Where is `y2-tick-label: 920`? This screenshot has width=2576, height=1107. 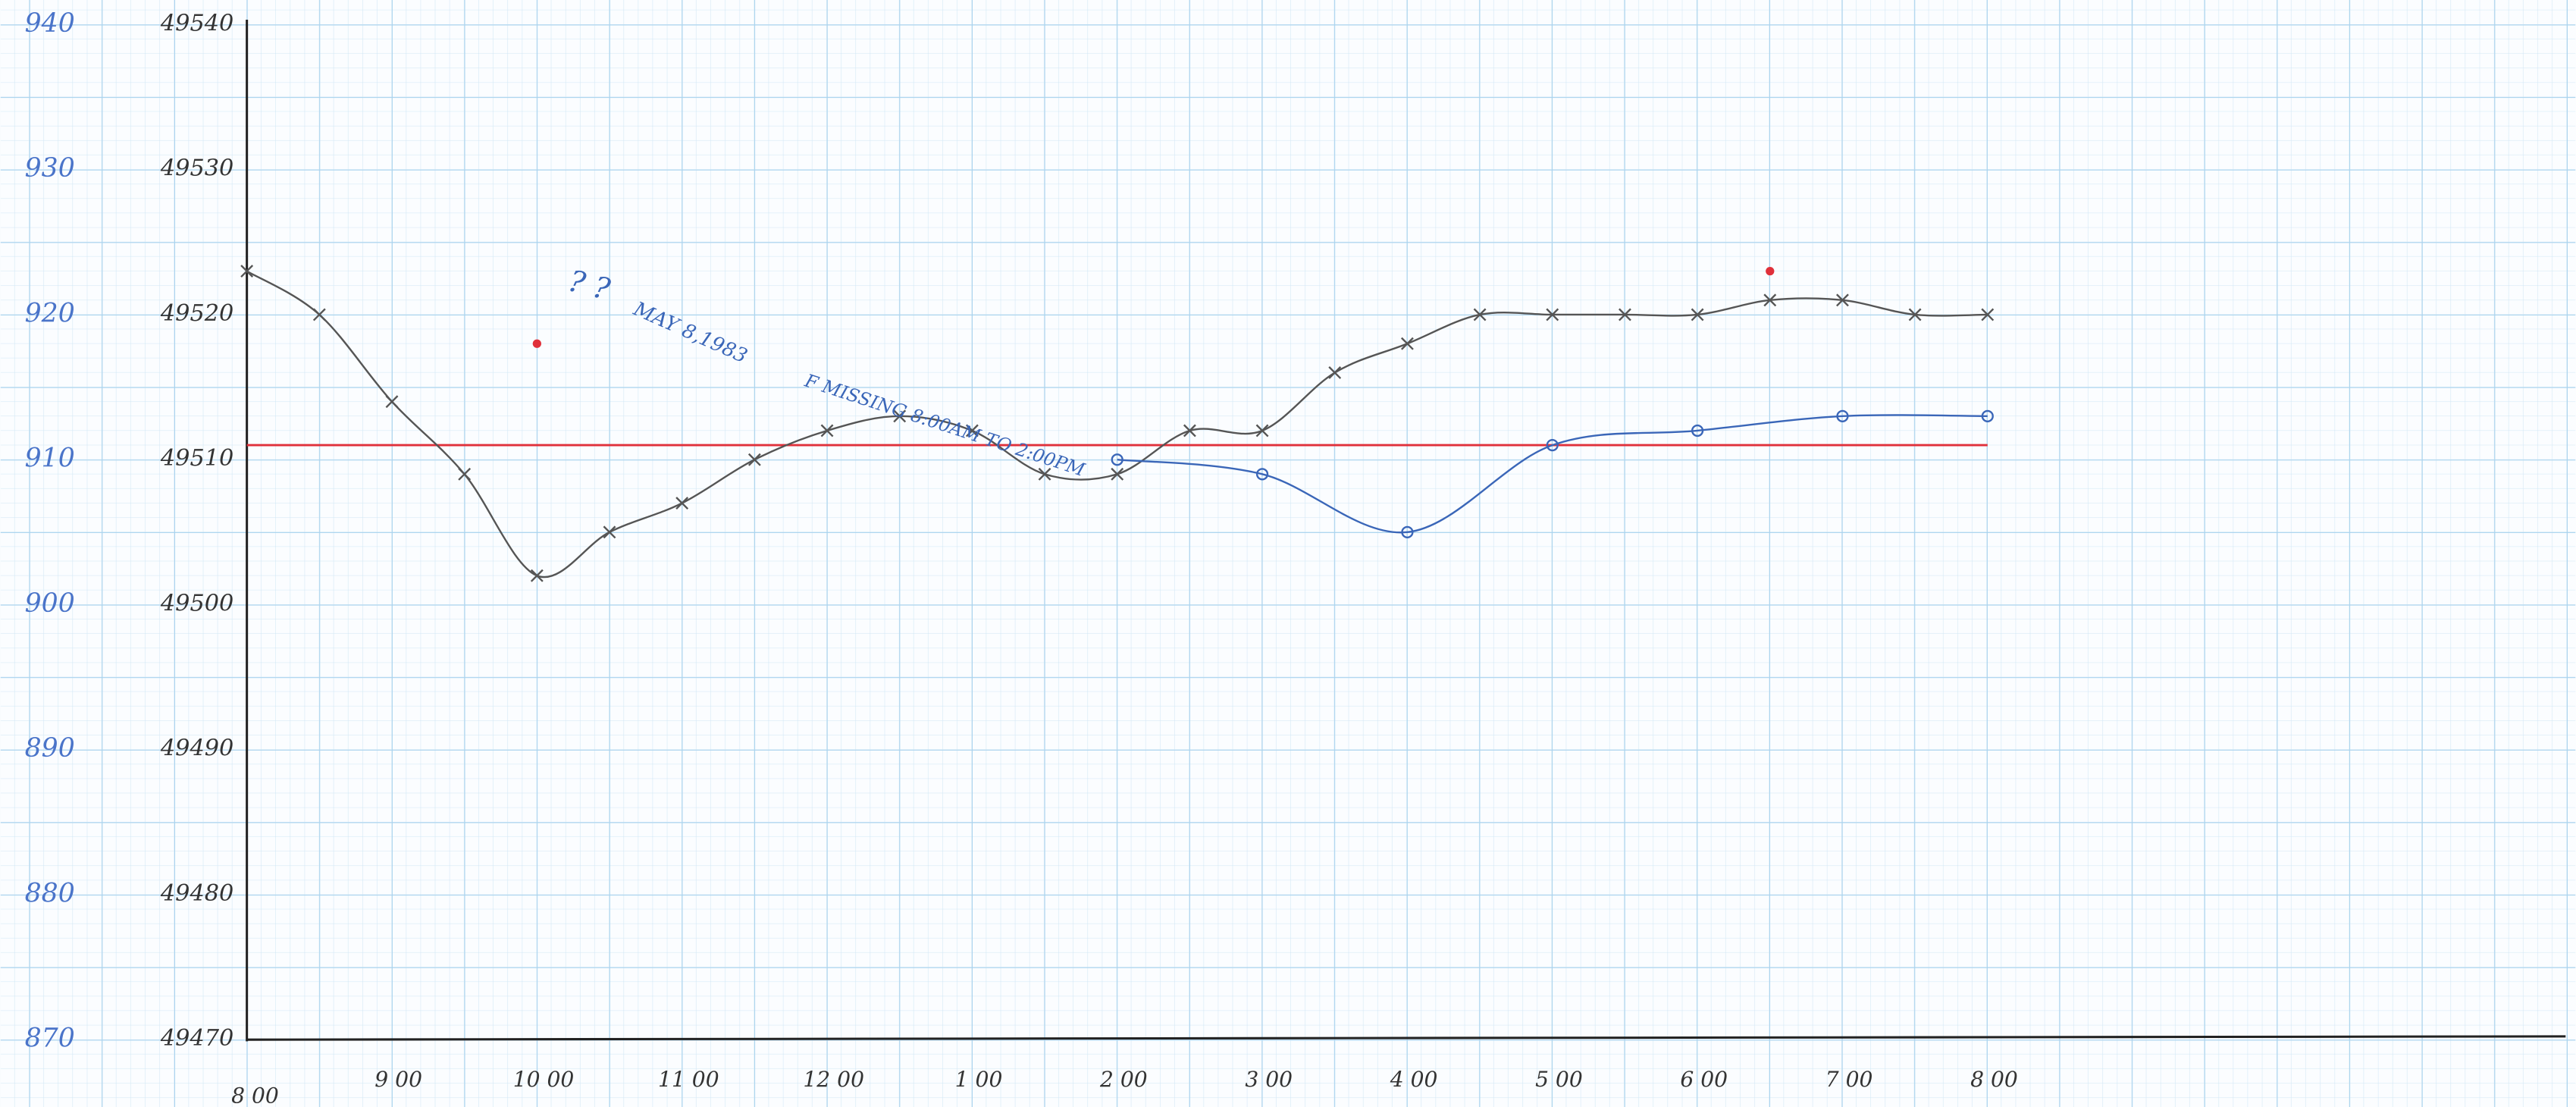
y2-tick-label: 920 is located at coordinates (50, 313).